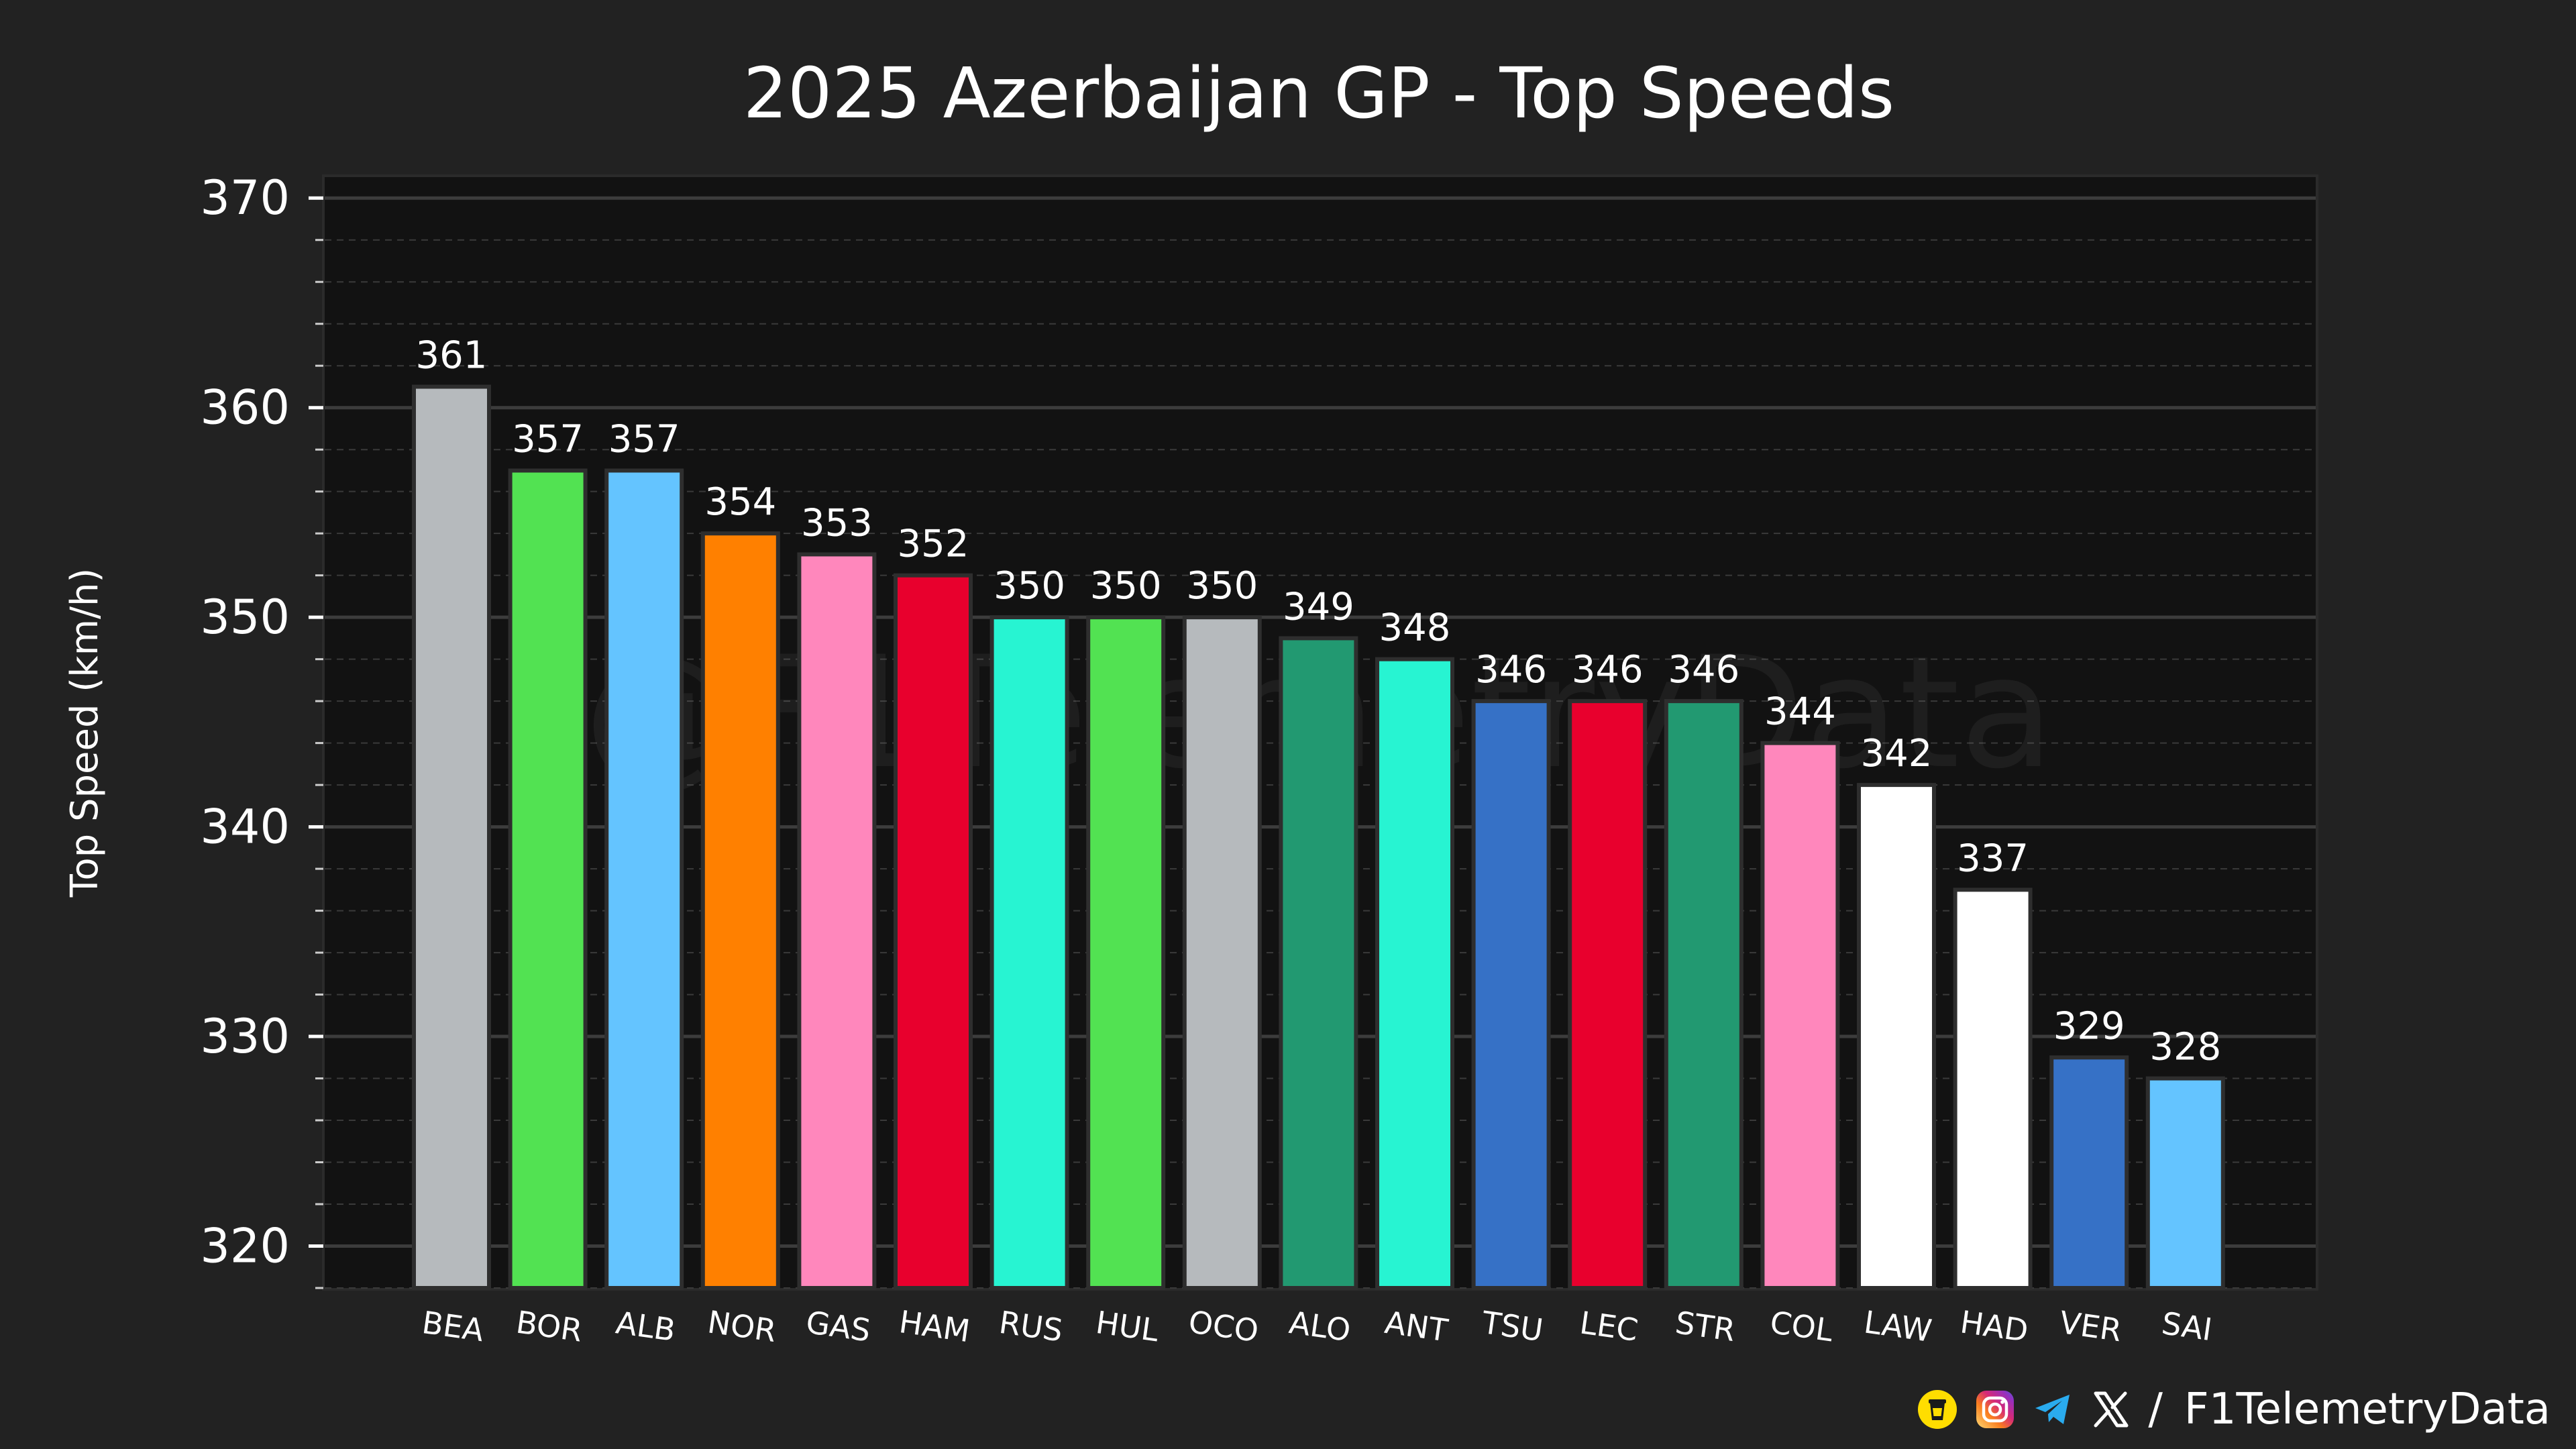 This screenshot has width=2576, height=1449. What do you see at coordinates (245, 827) in the screenshot?
I see `y-tick-label: 340` at bounding box center [245, 827].